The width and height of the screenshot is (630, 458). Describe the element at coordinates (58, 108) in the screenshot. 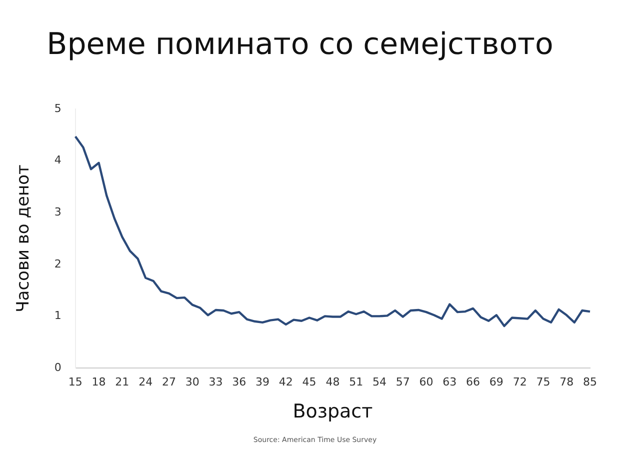

I see `y-tick-label: 5` at that location.